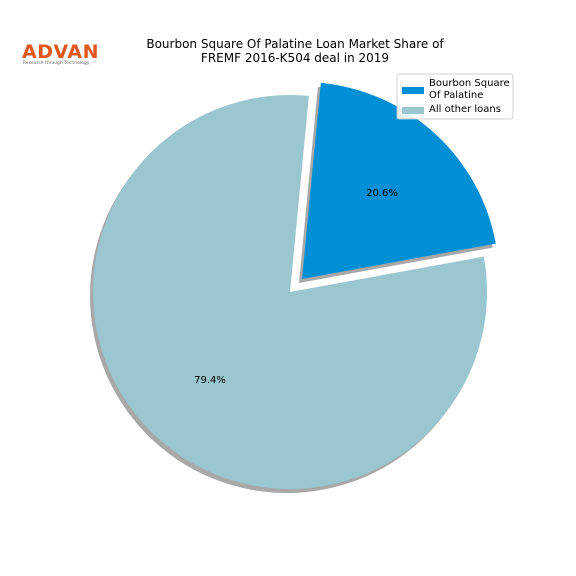 This screenshot has width=576, height=576. What do you see at coordinates (398, 180) in the screenshot?
I see `slice` at bounding box center [398, 180].